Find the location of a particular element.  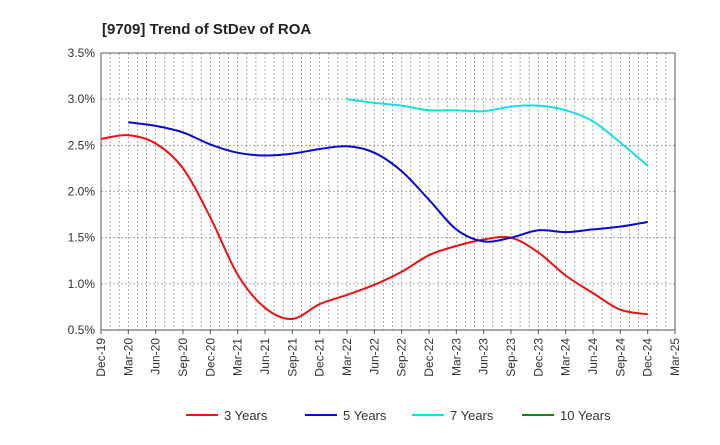

x-tick-label: Jun-24 is located at coordinates (593, 356).